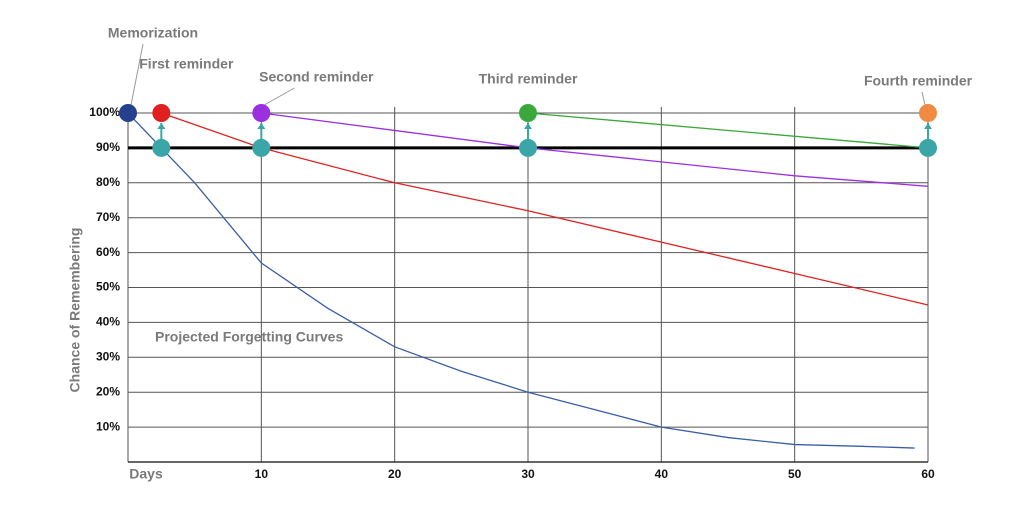 The width and height of the screenshot is (1024, 524). What do you see at coordinates (918, 81) in the screenshot?
I see `reminder-label: Fourth reminder` at bounding box center [918, 81].